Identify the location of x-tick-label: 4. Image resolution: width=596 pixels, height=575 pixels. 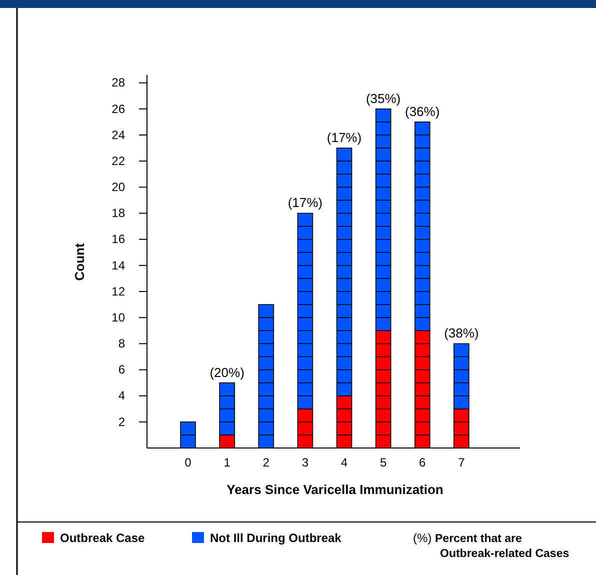
(344, 463).